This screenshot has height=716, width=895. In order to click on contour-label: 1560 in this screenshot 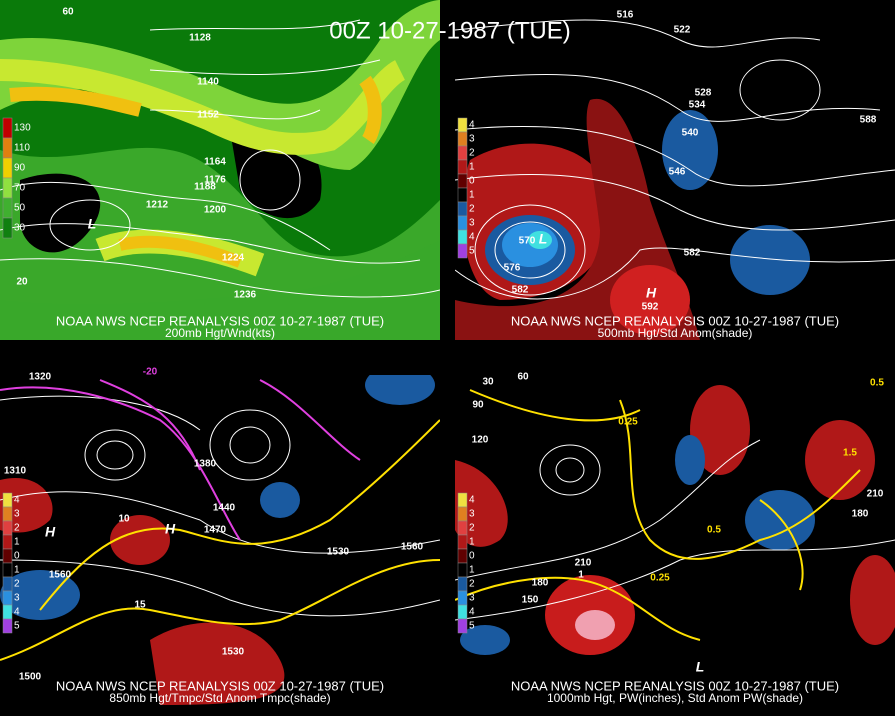, I will do `click(60, 575)`.